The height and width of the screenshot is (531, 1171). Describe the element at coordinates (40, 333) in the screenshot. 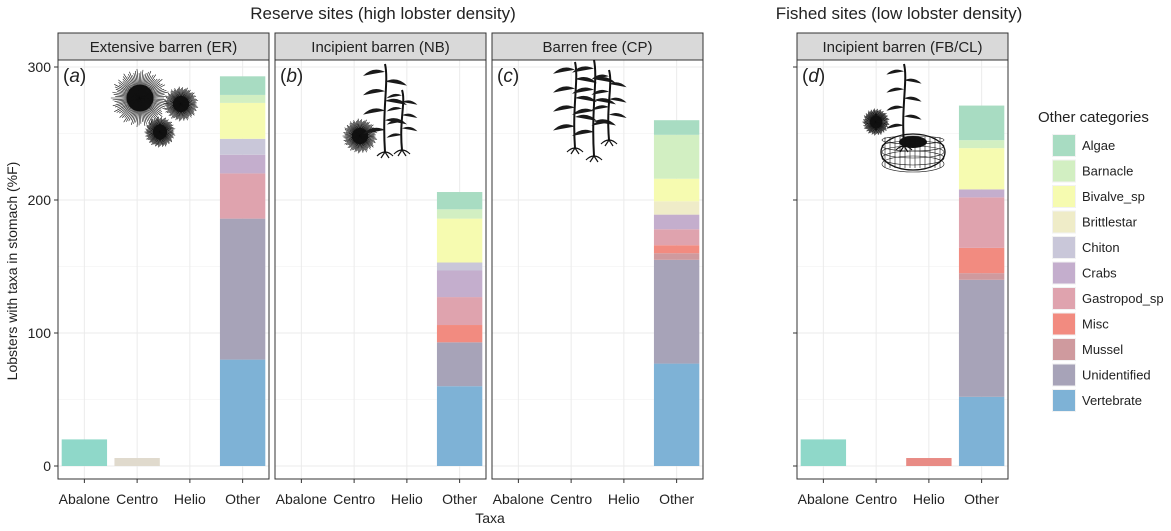

I see `y-tick-label: 100` at that location.